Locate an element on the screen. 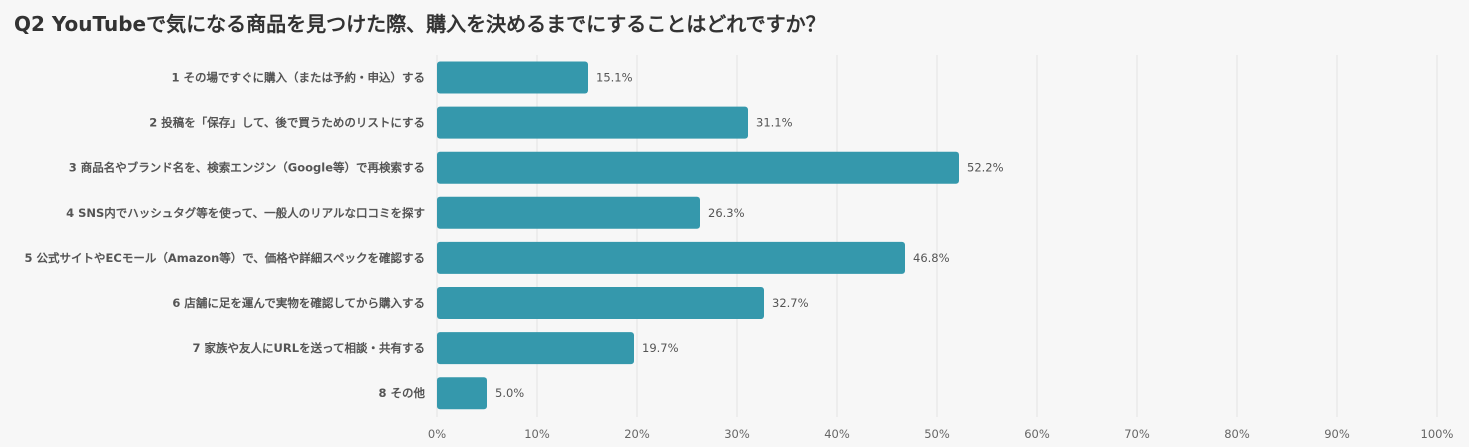 Image resolution: width=1469 pixels, height=447 pixels. value-label: 32.7% is located at coordinates (790, 303).